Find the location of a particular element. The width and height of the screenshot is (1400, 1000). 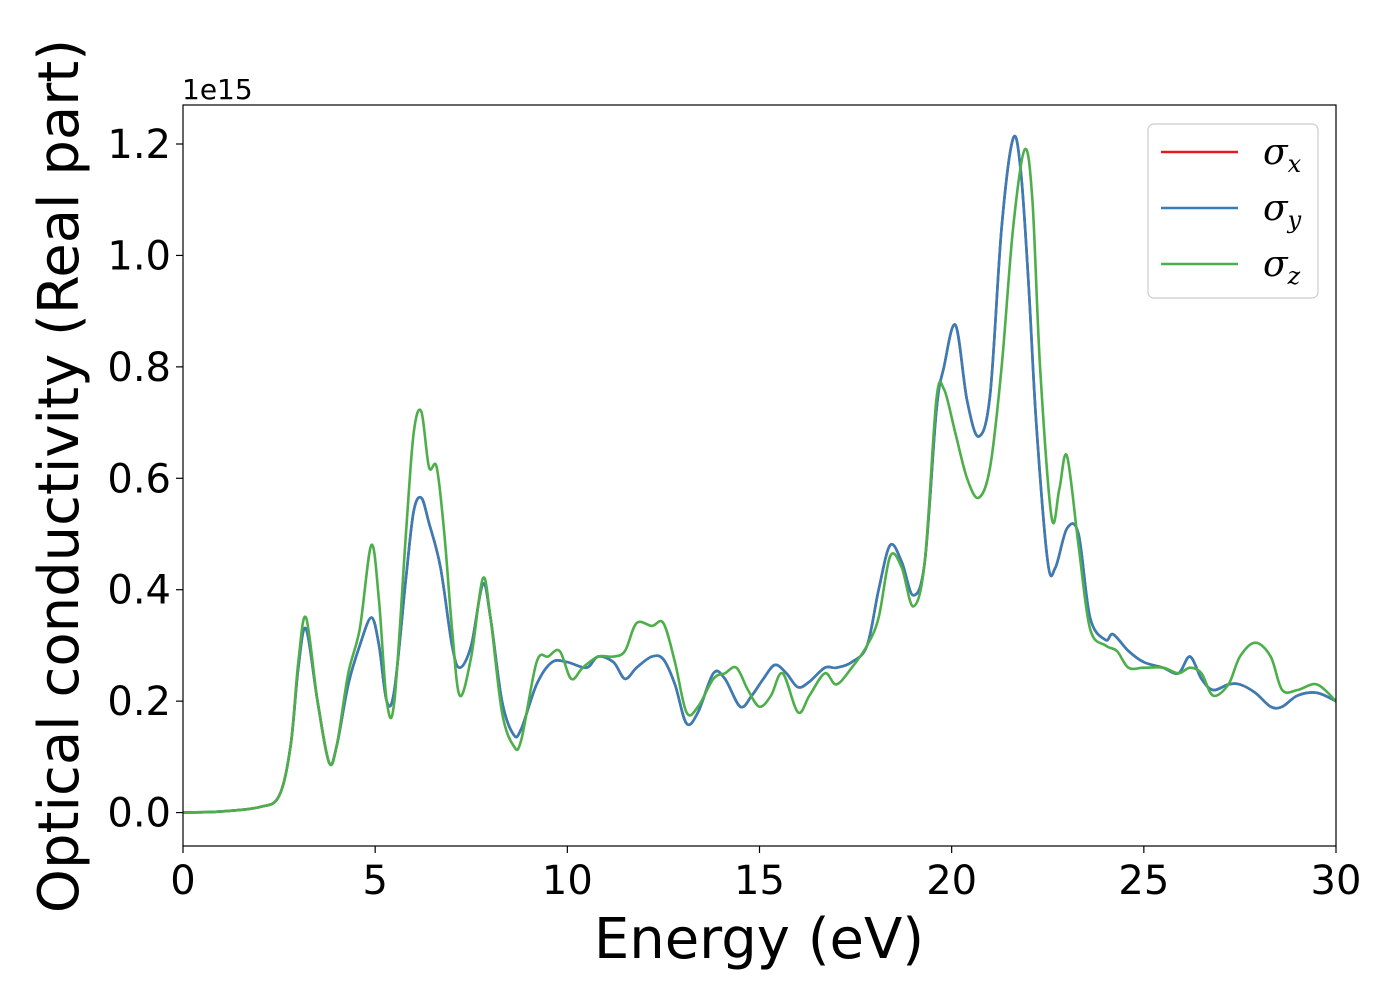

y-axis-title: Optical conductivity (Real part) is located at coordinates (59, 476).